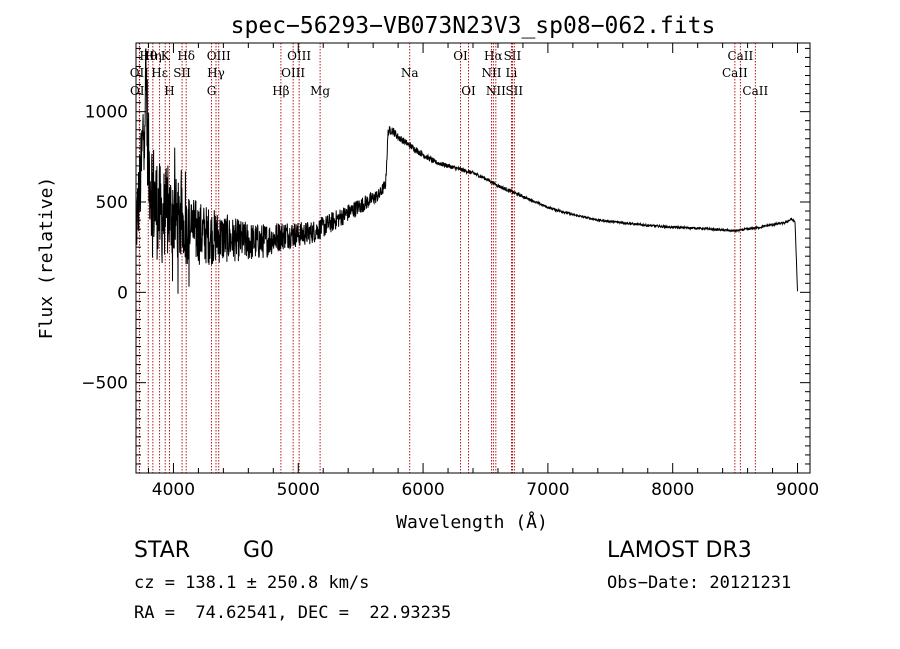 The height and width of the screenshot is (649, 900). What do you see at coordinates (216, 73) in the screenshot?
I see `line-marker-label: Hγ` at bounding box center [216, 73].